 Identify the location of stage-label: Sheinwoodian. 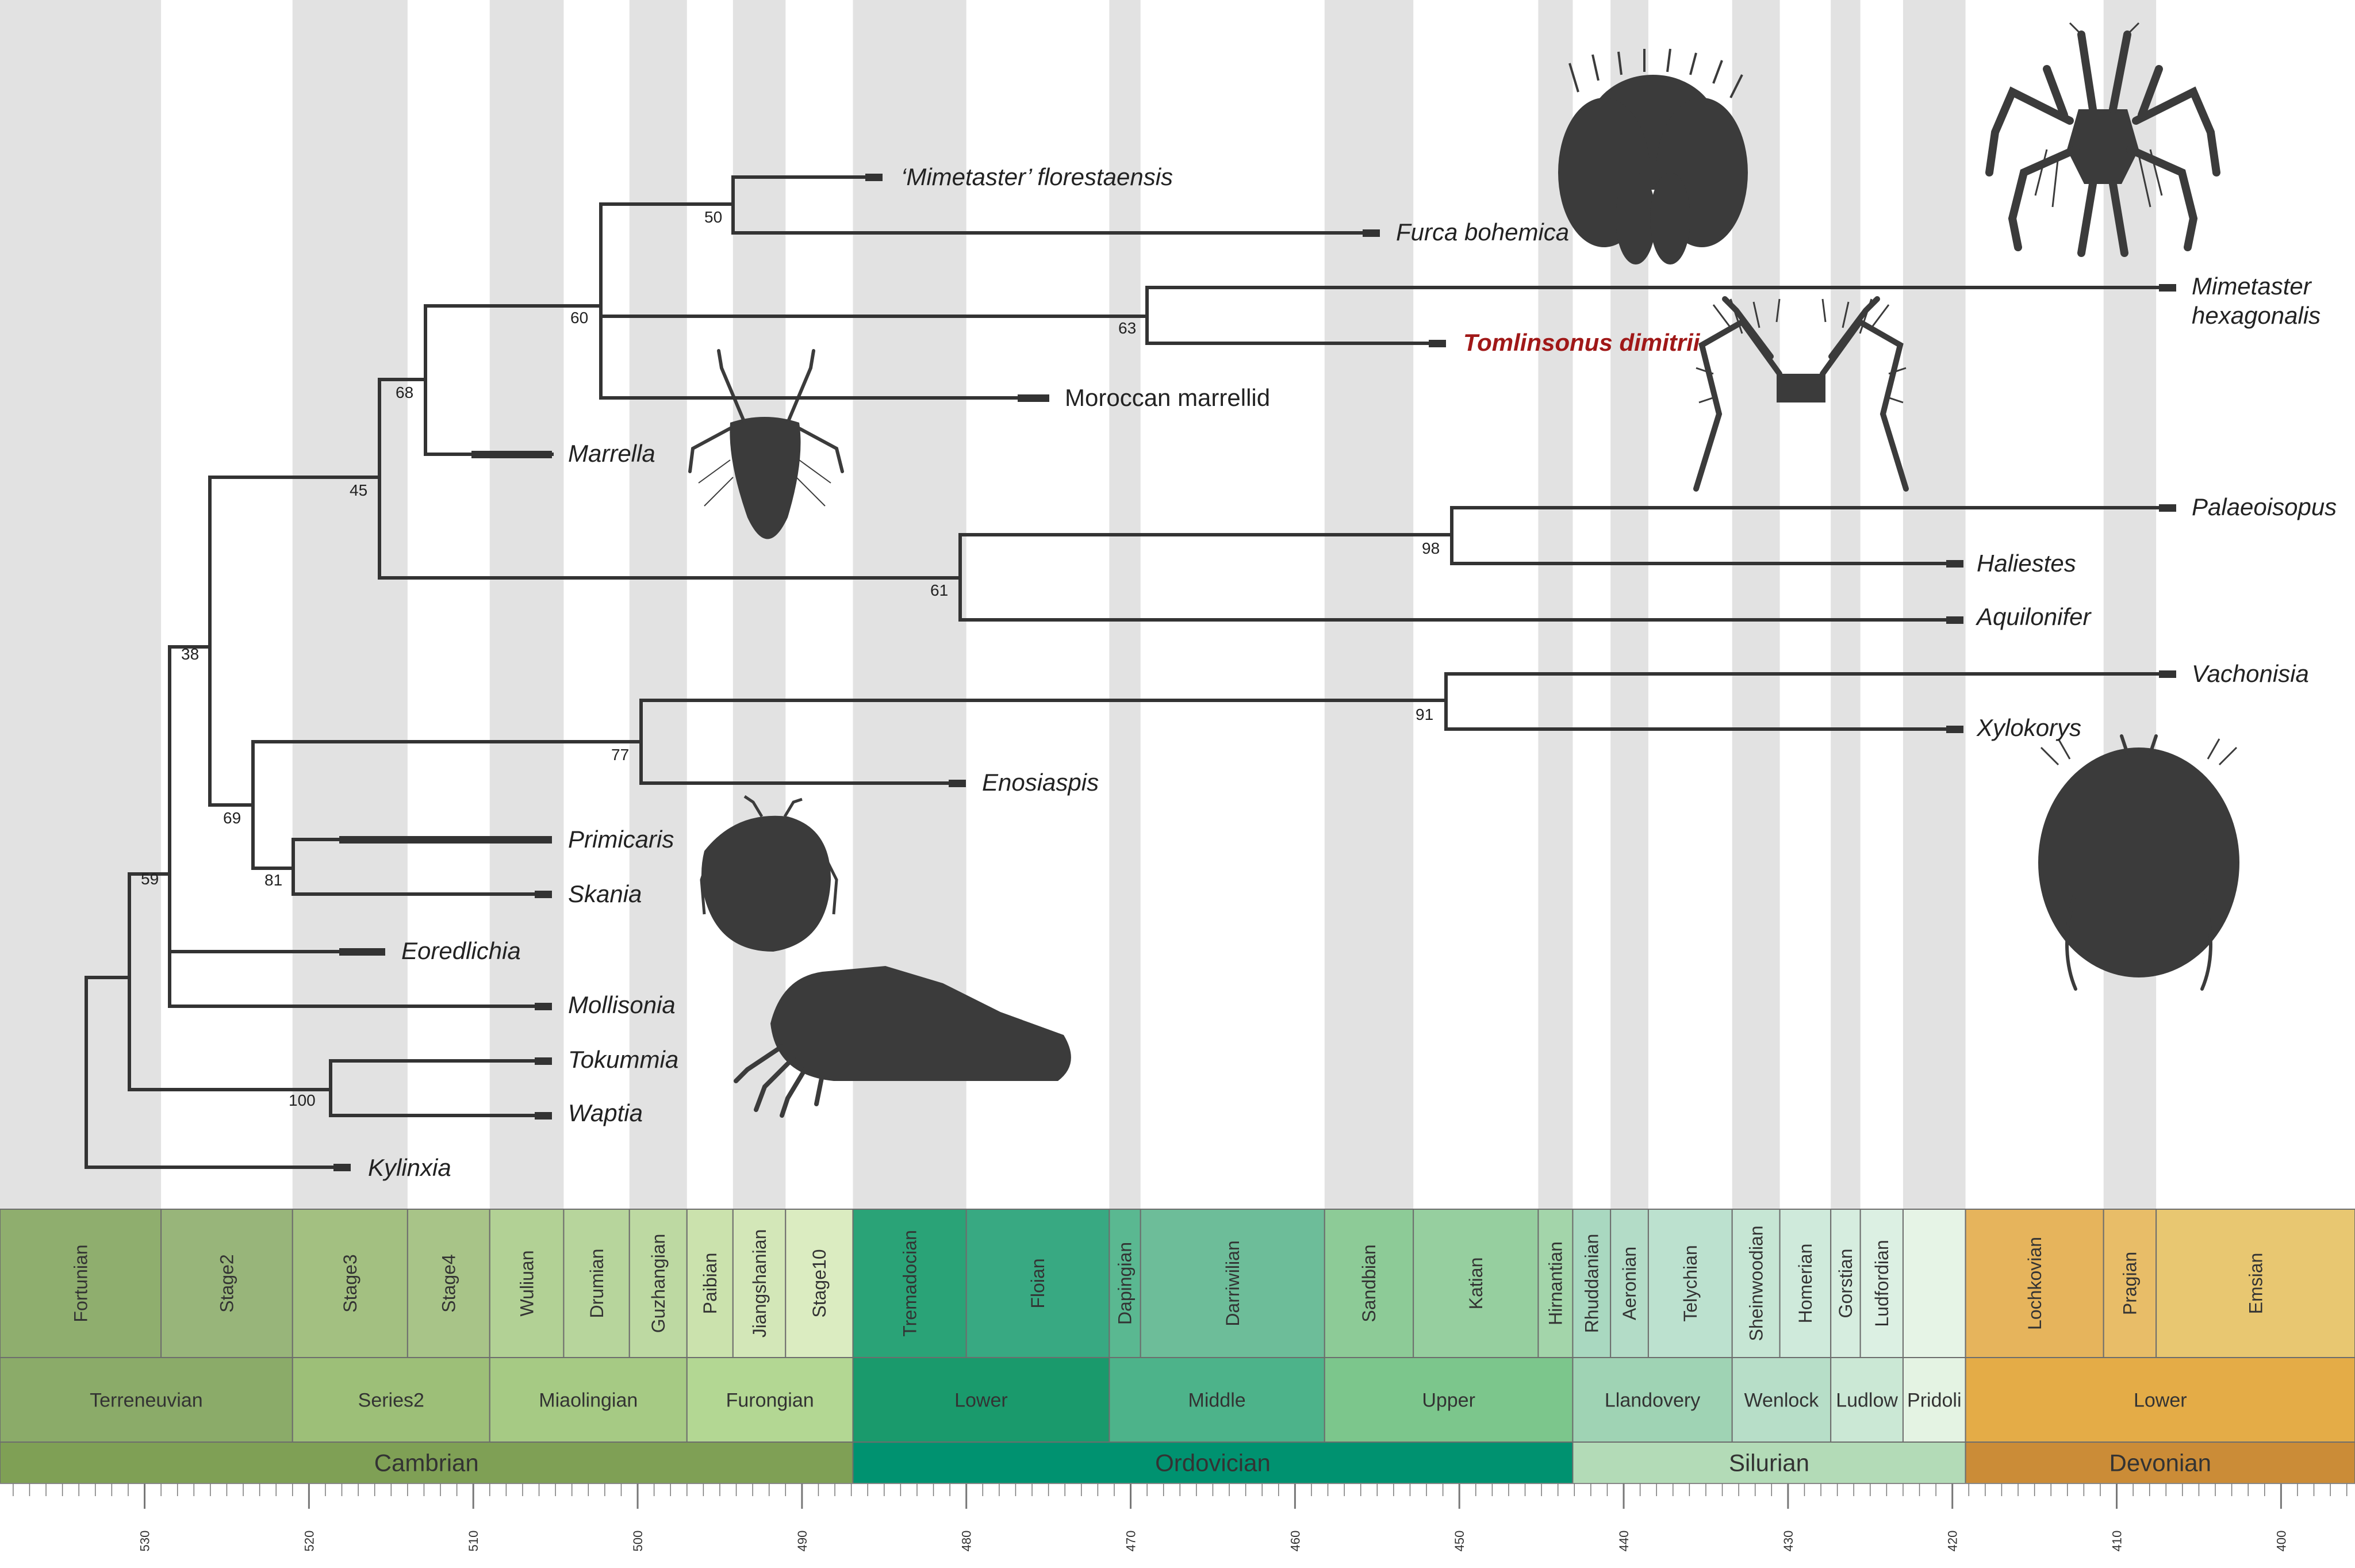
(1756, 1283).